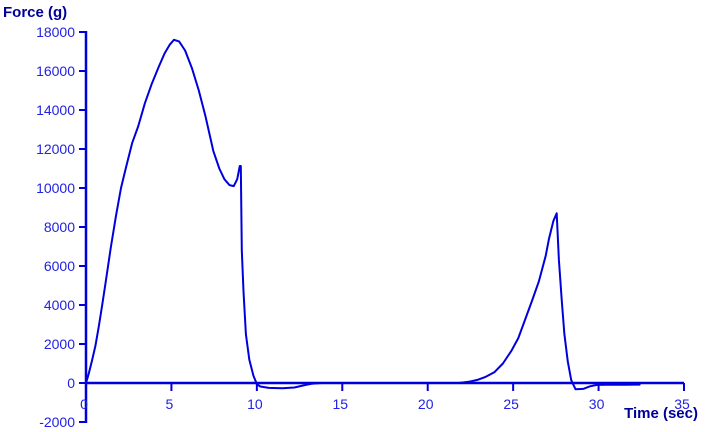  Describe the element at coordinates (55, 32) in the screenshot. I see `y-tick-label: 18000` at that location.